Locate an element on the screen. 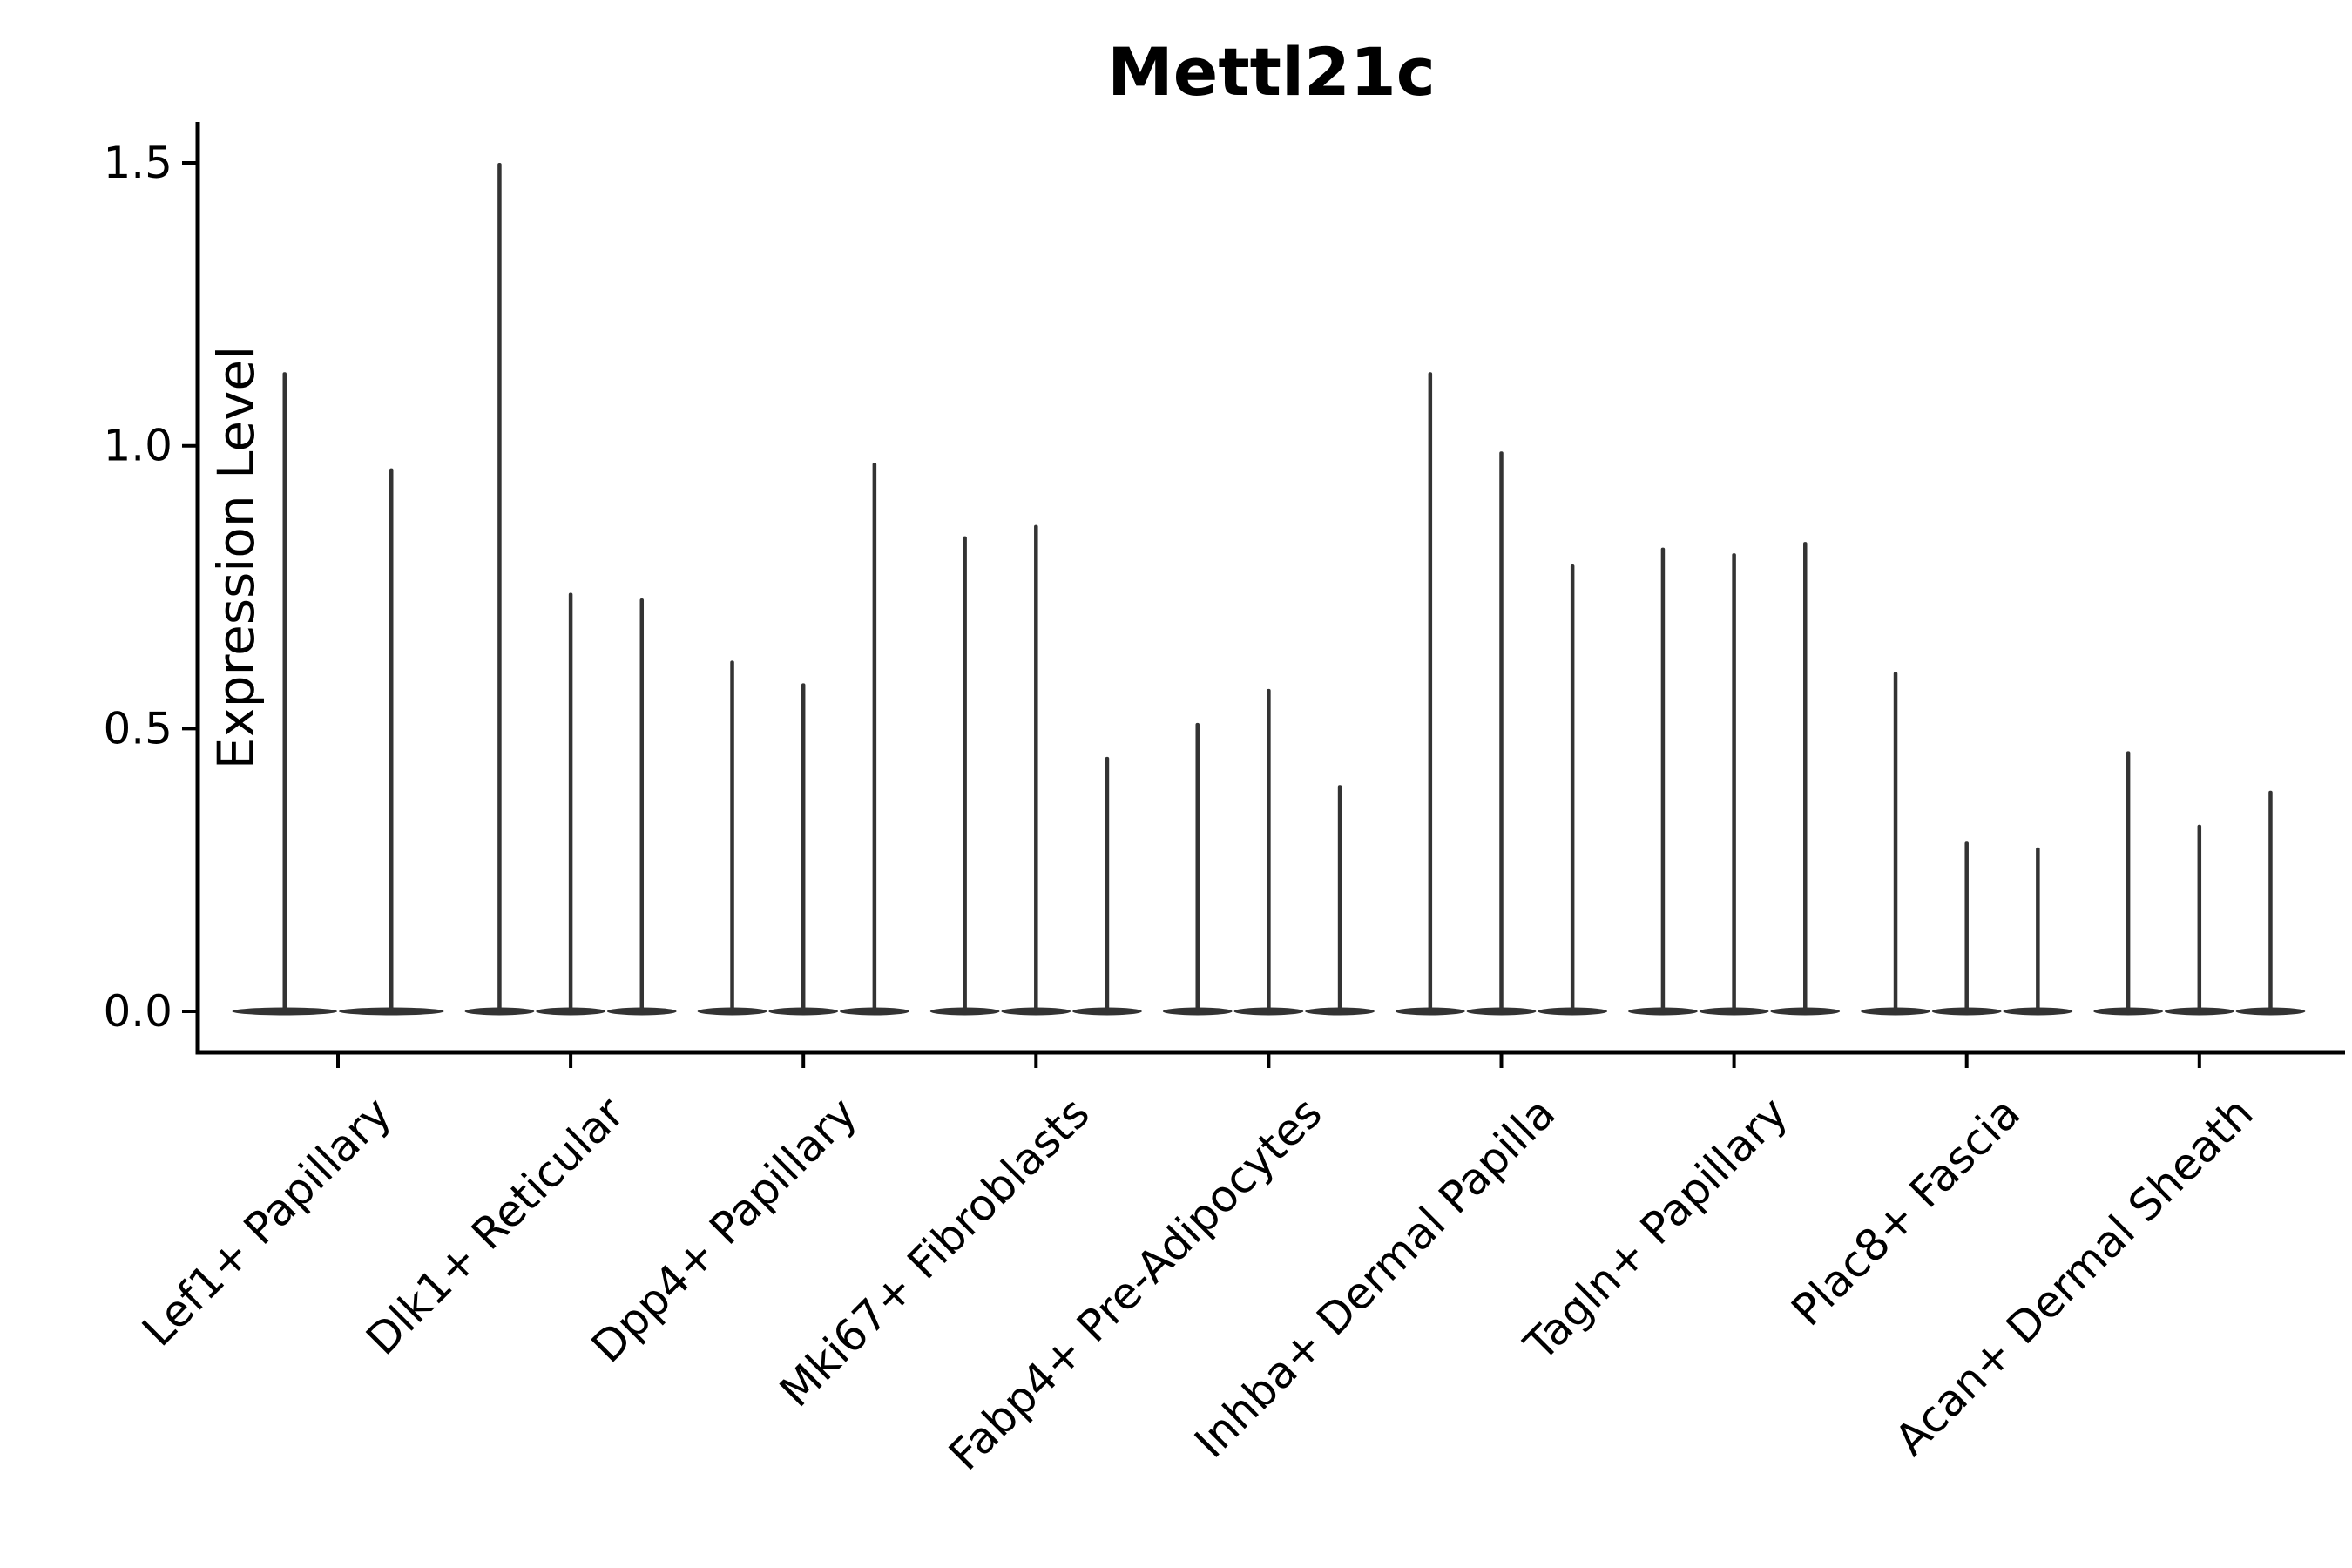 This screenshot has width=2352, height=1568. y-tick-label: 0.5 is located at coordinates (137, 728).